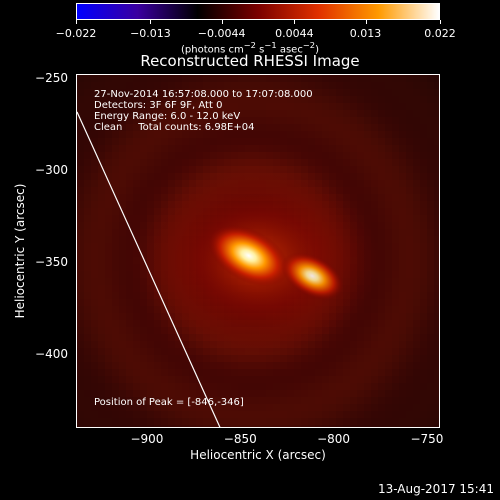 The height and width of the screenshot is (500, 500). I want to click on x-tick-label: −850, so click(240, 439).